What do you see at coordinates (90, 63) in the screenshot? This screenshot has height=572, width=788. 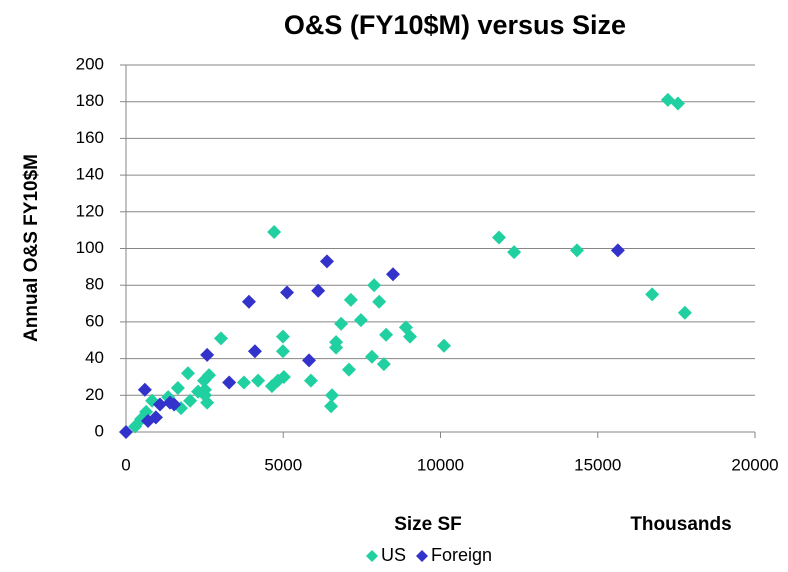 I see `y-tick-label: 200` at bounding box center [90, 63].